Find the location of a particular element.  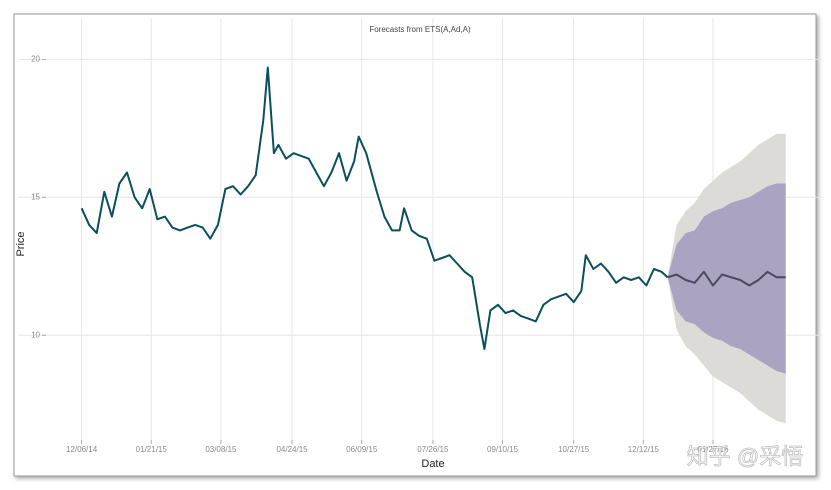

x-tick-label: 10/27/15 is located at coordinates (574, 449).